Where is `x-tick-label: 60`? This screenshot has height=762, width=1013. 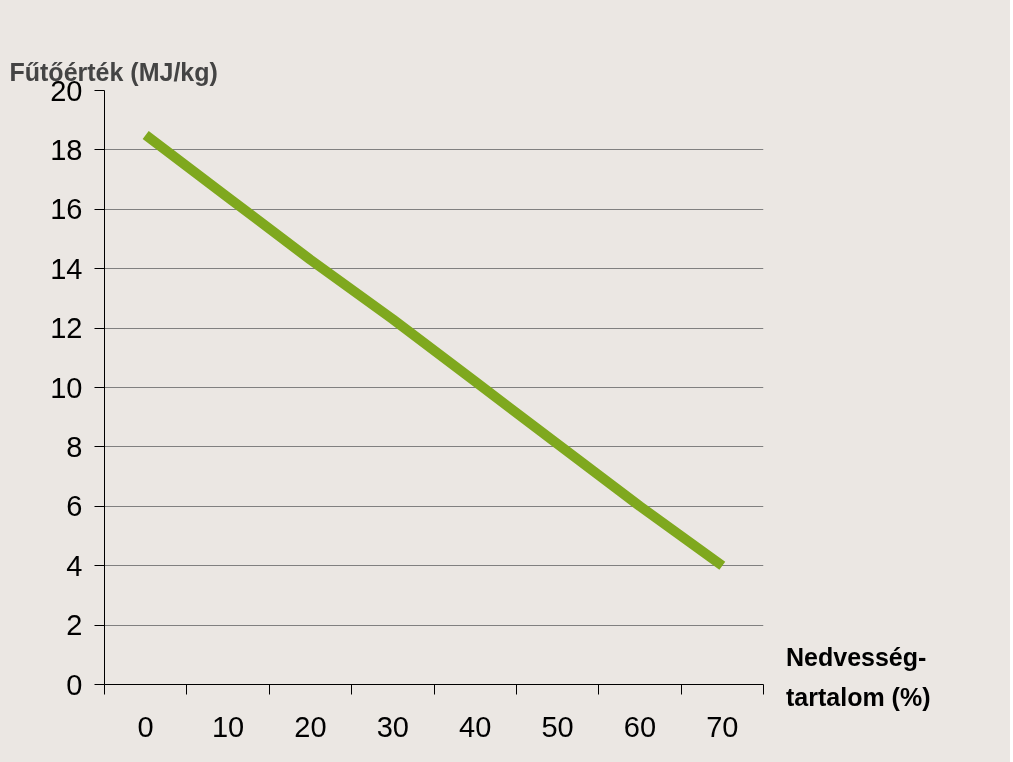
x-tick-label: 60 is located at coordinates (640, 726).